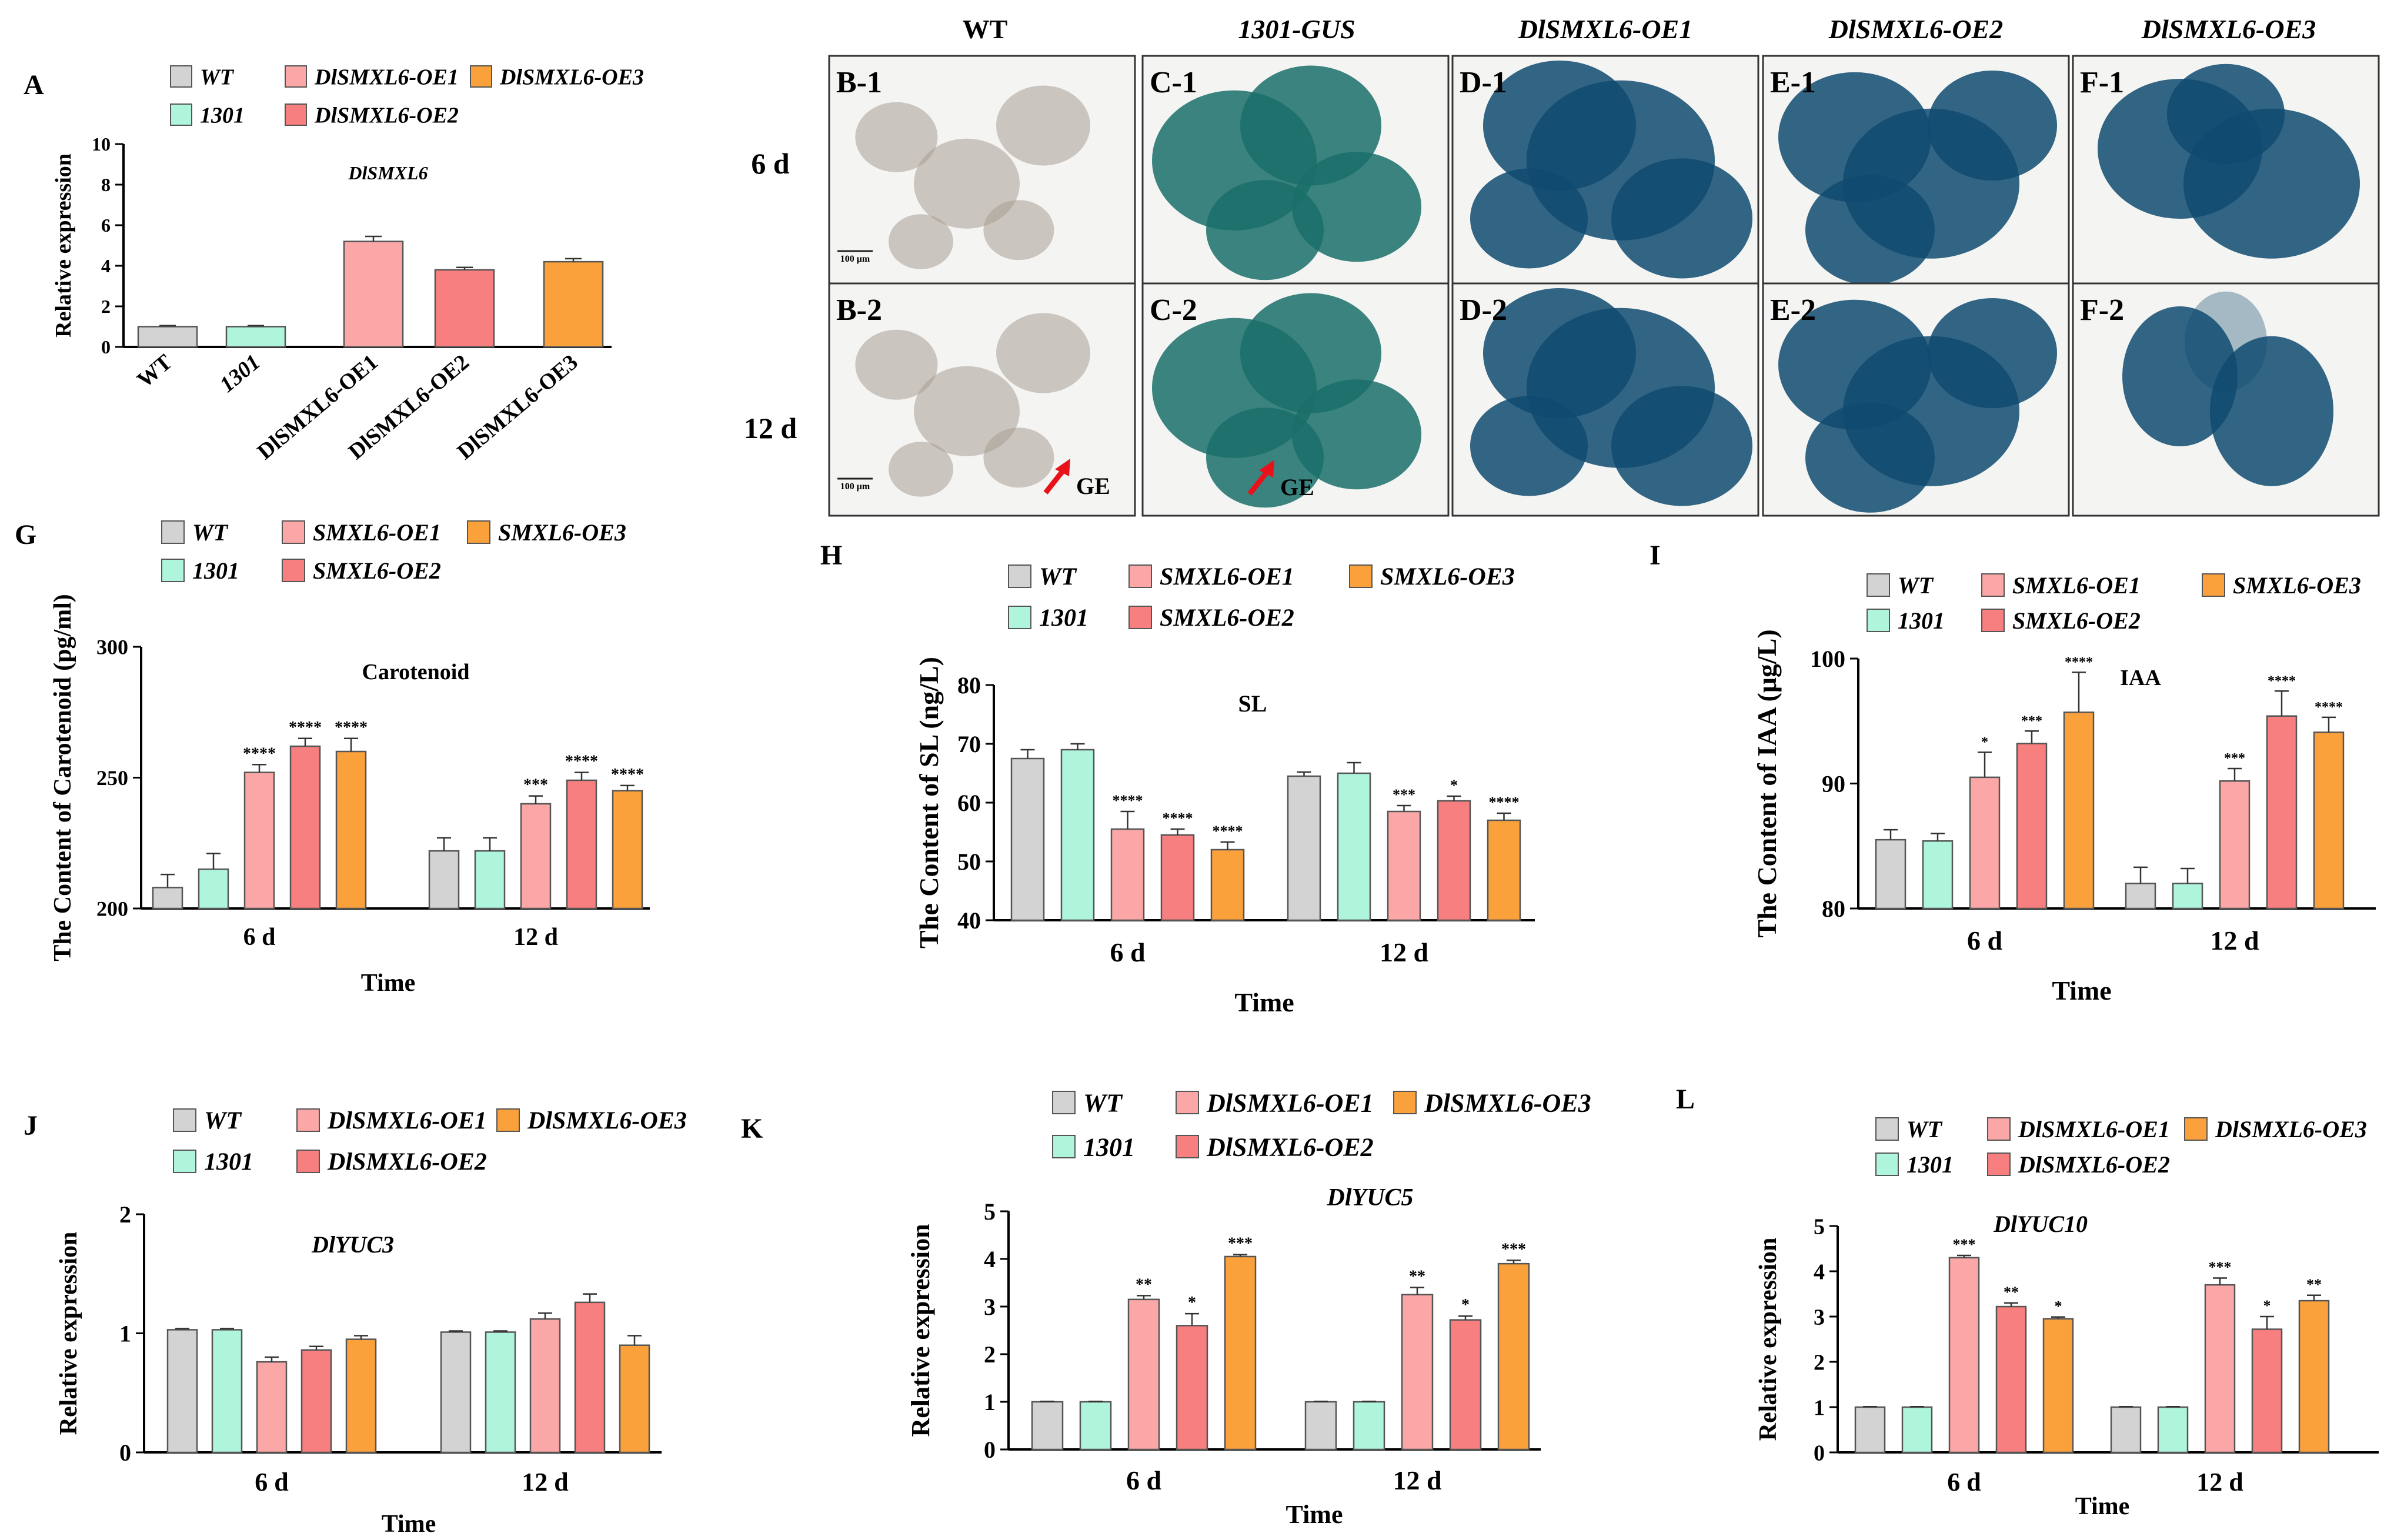 The image size is (2384, 1540). I want to click on legend-item: 1301, so click(200, 570).